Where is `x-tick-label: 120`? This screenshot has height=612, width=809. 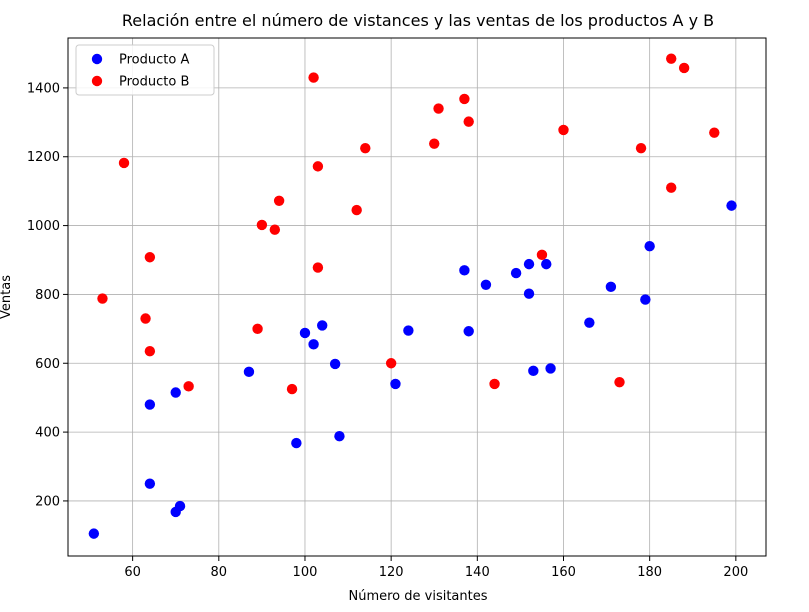
x-tick-label: 120 is located at coordinates (391, 572).